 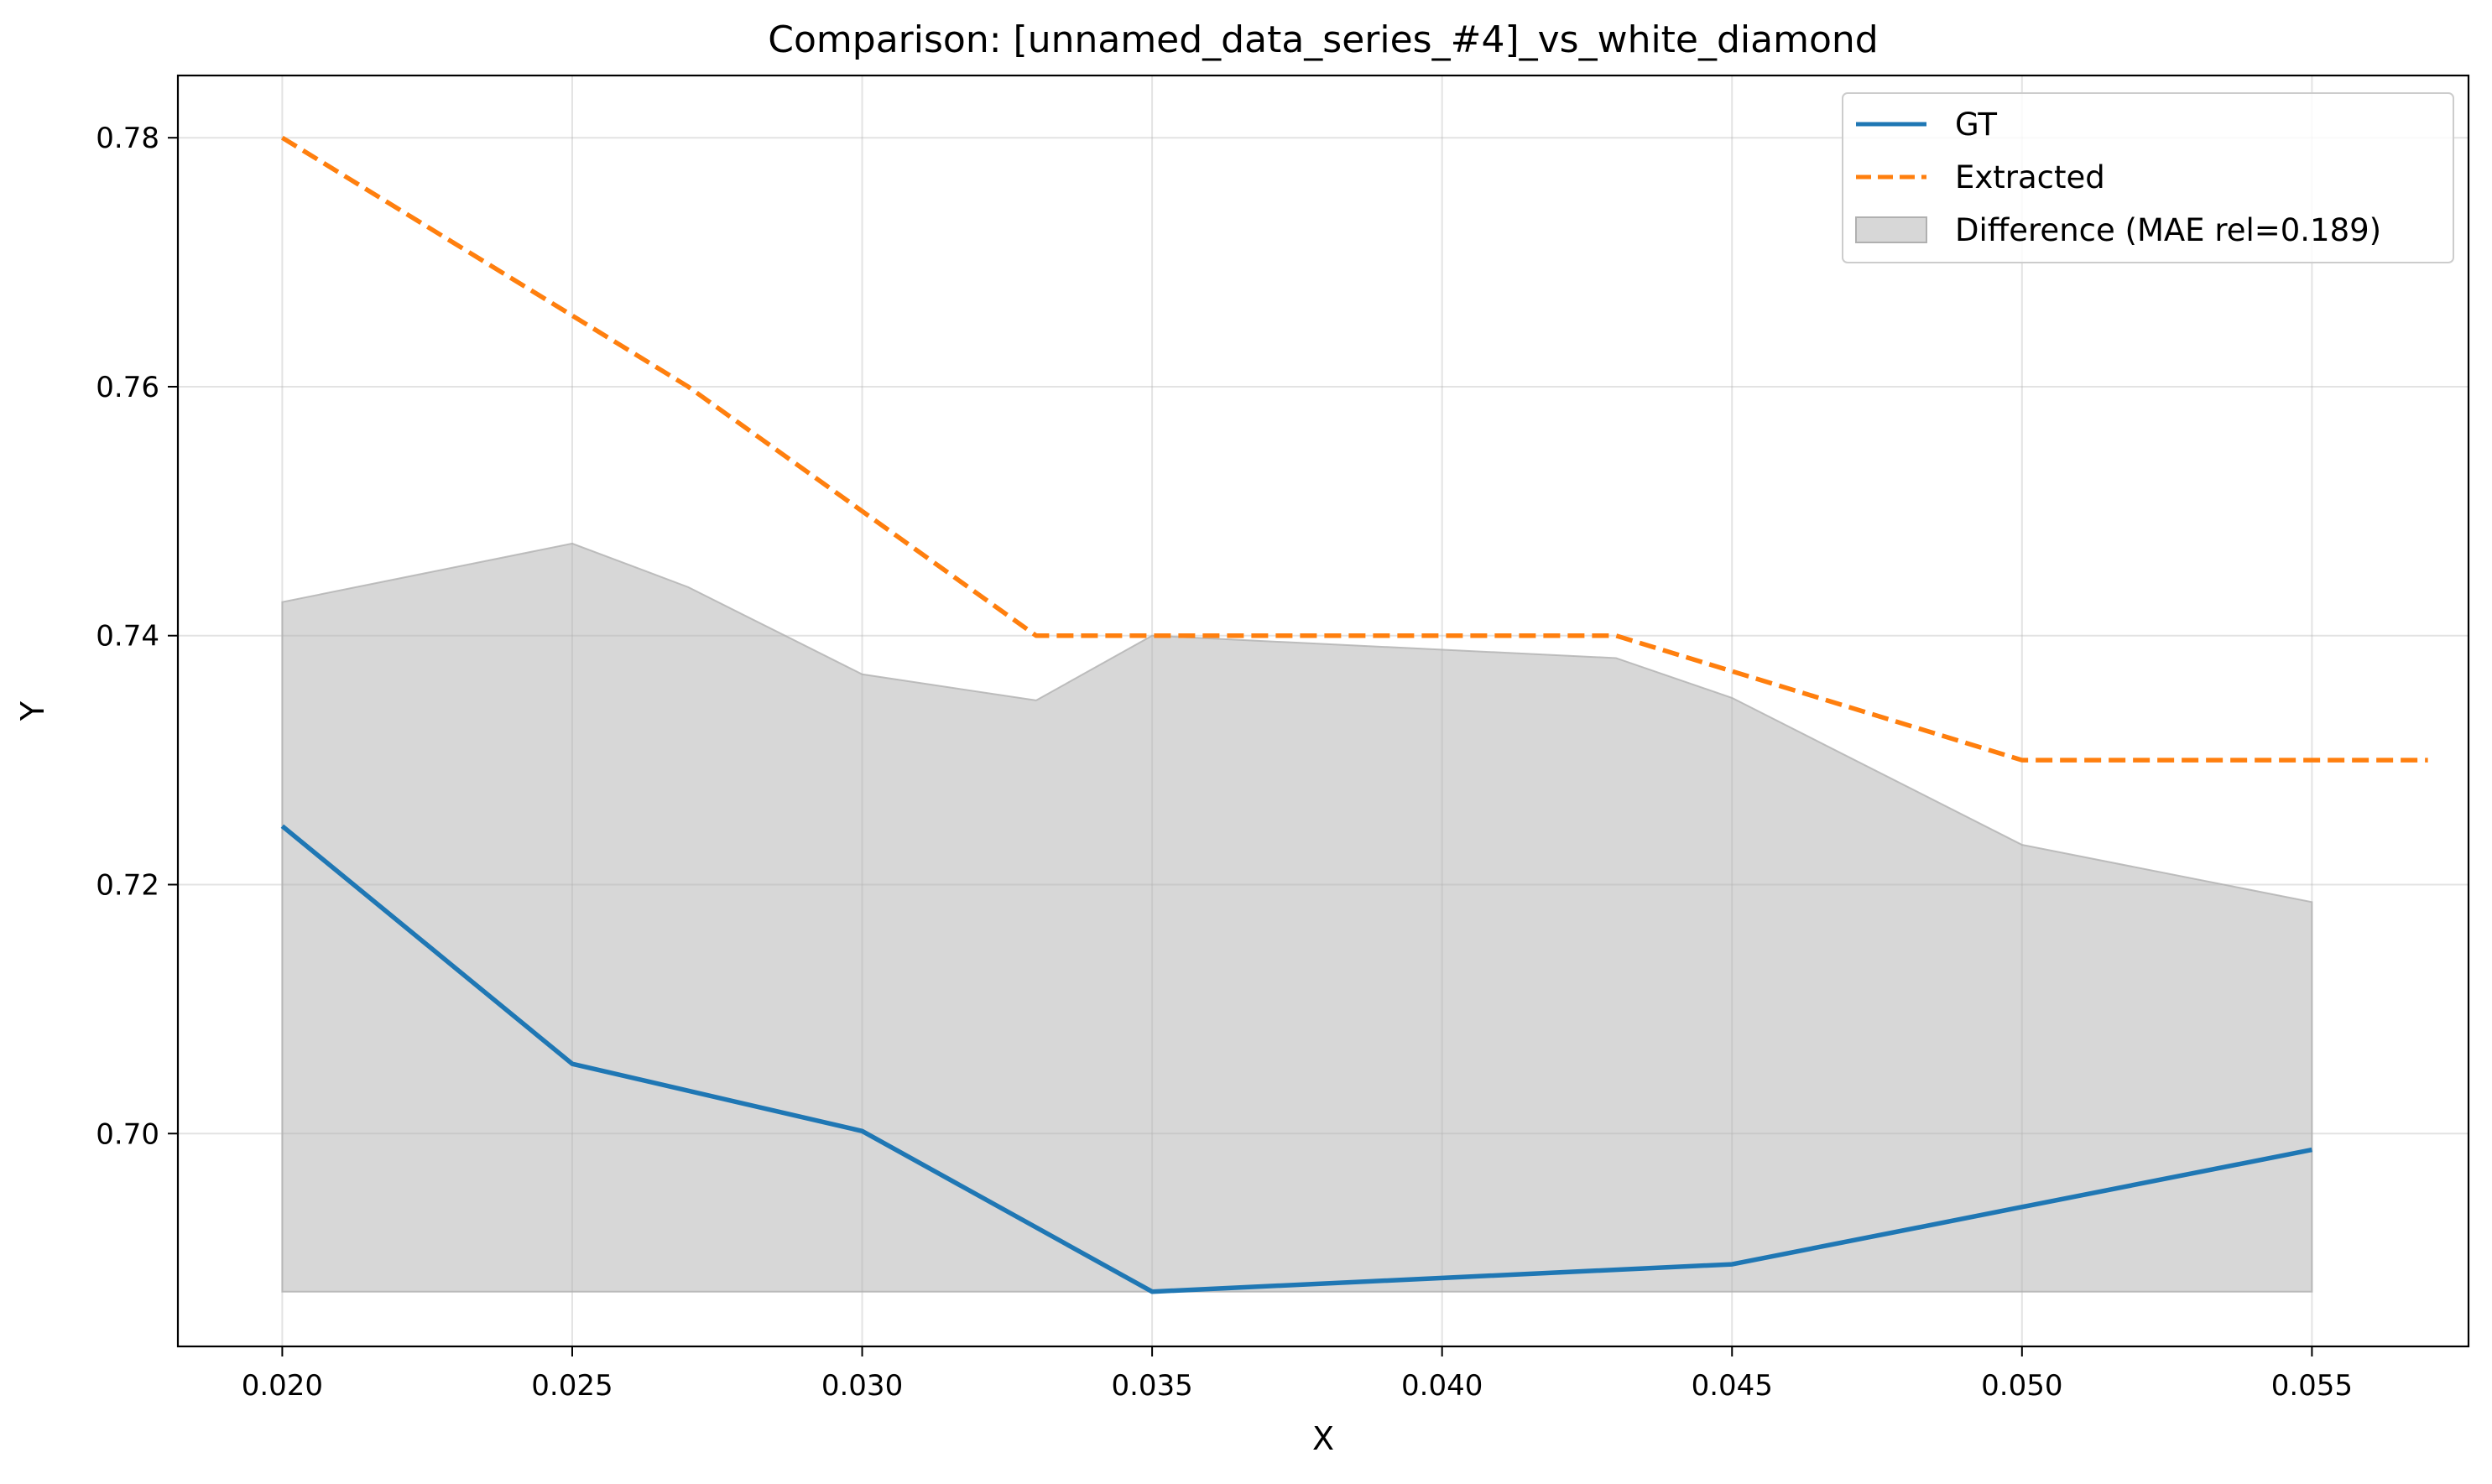 What do you see at coordinates (127, 138) in the screenshot?
I see `y-tick-label: 0.78` at bounding box center [127, 138].